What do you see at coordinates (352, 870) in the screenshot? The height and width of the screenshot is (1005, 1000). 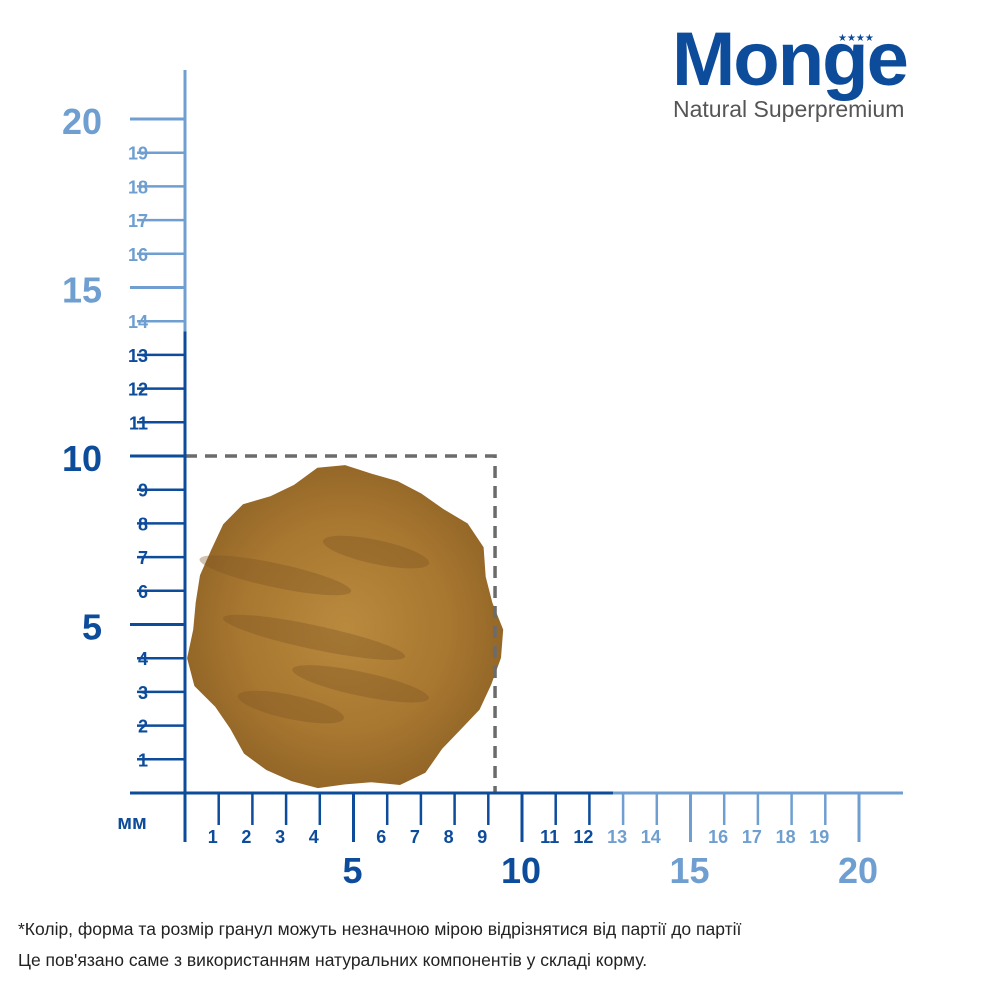 I see `x-tick-label-5: 5` at bounding box center [352, 870].